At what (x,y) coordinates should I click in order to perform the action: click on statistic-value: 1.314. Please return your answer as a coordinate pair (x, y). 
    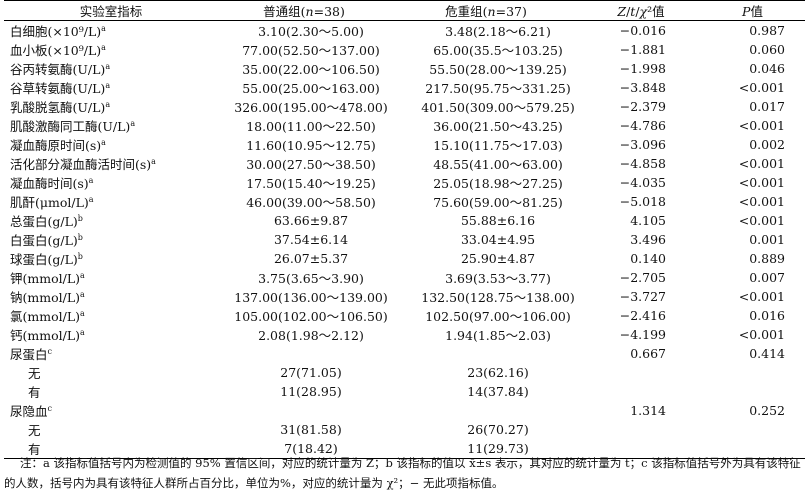
    Looking at the image, I should click on (648, 410).